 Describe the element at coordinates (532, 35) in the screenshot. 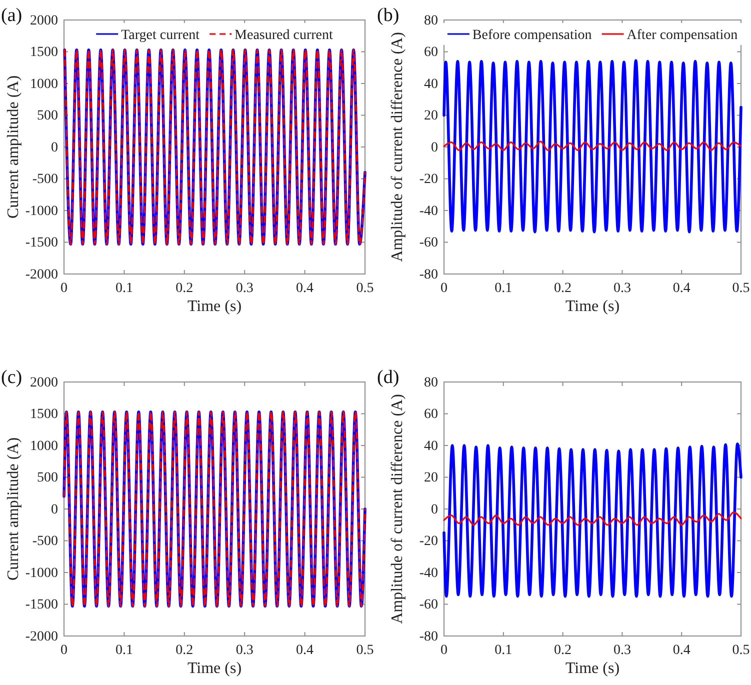

I see `legend-label: Before compensation` at that location.